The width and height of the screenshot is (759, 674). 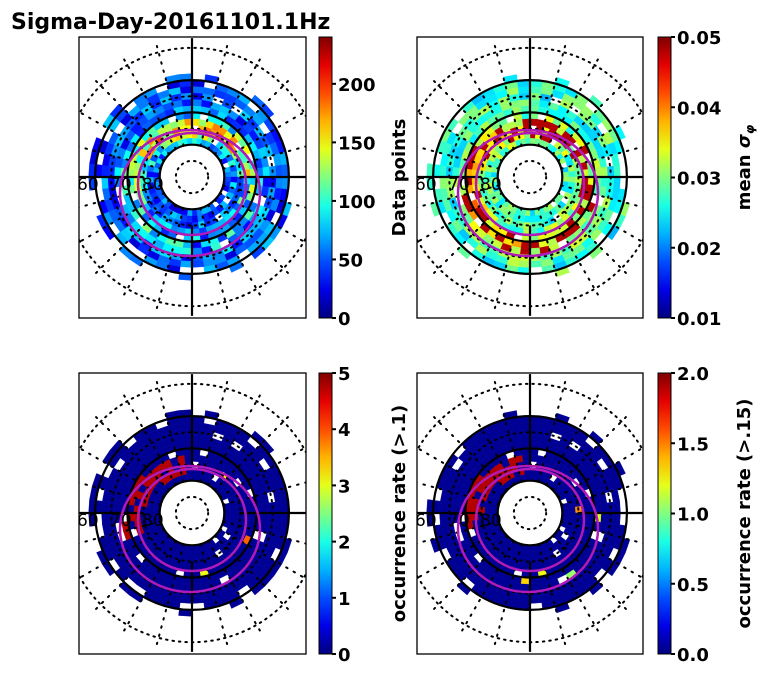 What do you see at coordinates (344, 543) in the screenshot?
I see `colorbar-tick-label: 2` at bounding box center [344, 543].